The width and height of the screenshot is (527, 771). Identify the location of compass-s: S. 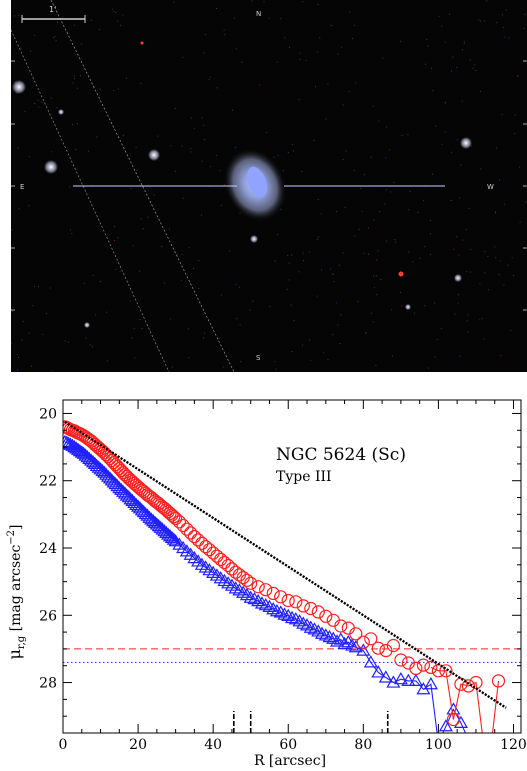
(258, 358).